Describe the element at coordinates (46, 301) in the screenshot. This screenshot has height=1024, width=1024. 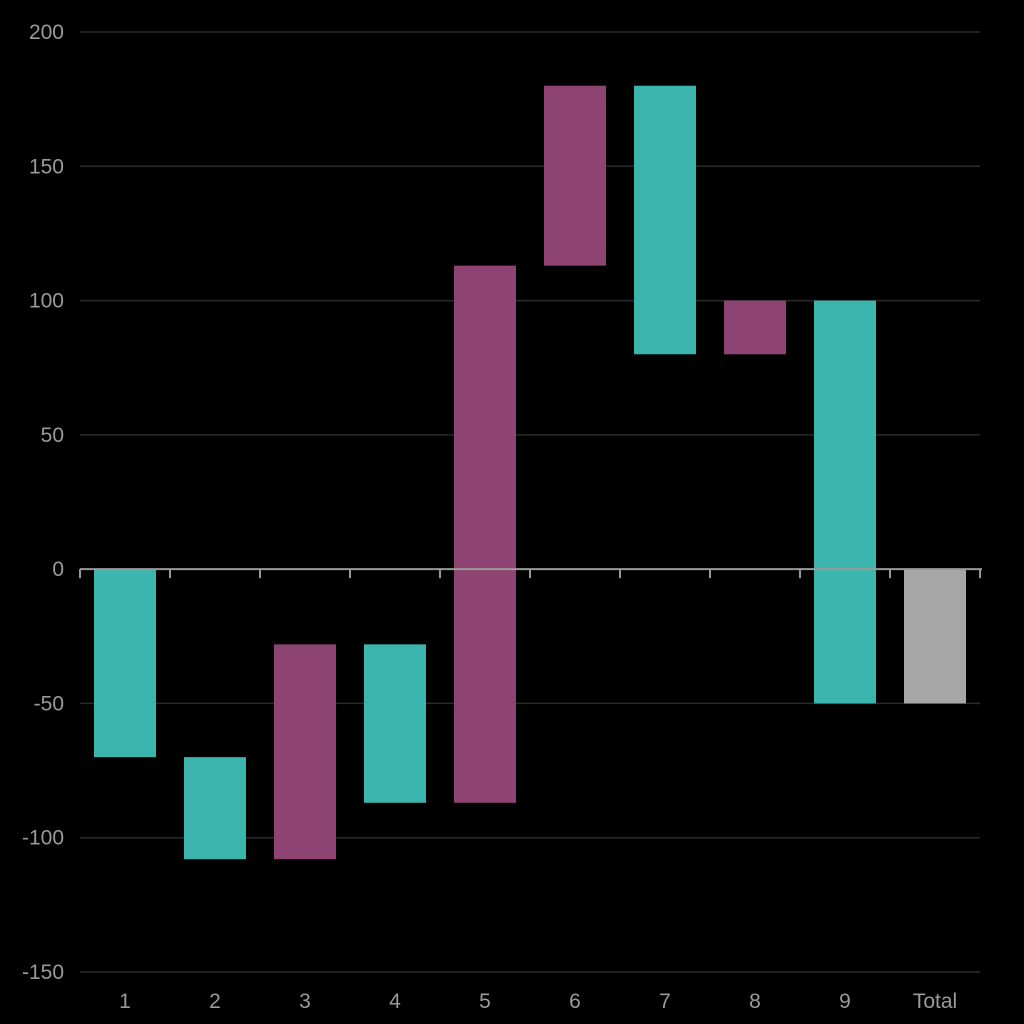
I see `y-tick-label: 100` at that location.